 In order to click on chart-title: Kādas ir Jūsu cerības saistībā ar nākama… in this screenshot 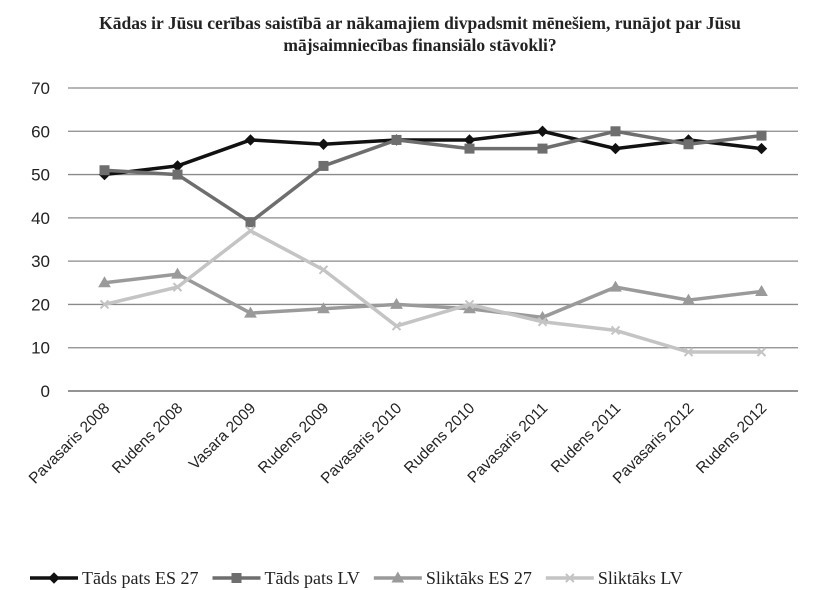, I will do `click(420, 34)`.